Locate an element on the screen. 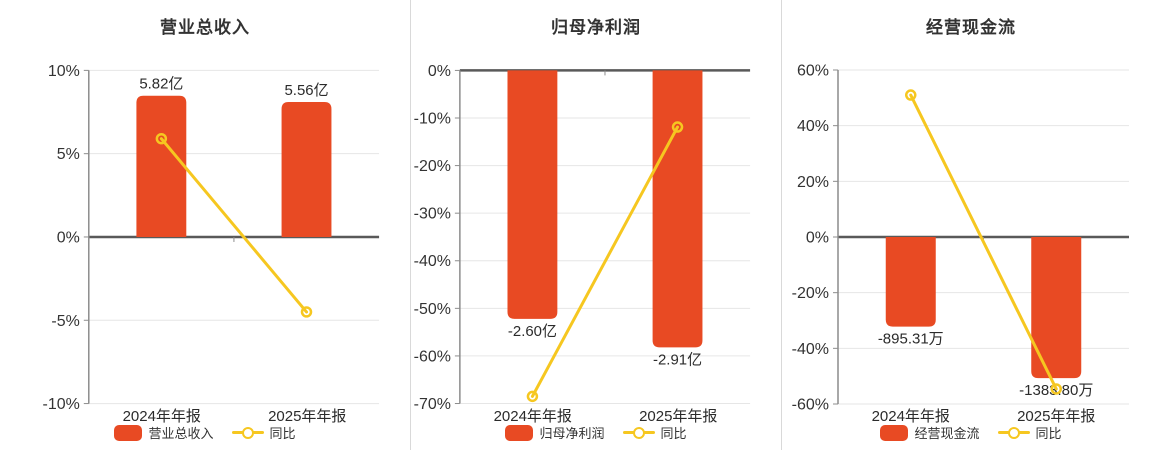  legend-cash-flow: 经营现金流 同比 is located at coordinates (971, 432).